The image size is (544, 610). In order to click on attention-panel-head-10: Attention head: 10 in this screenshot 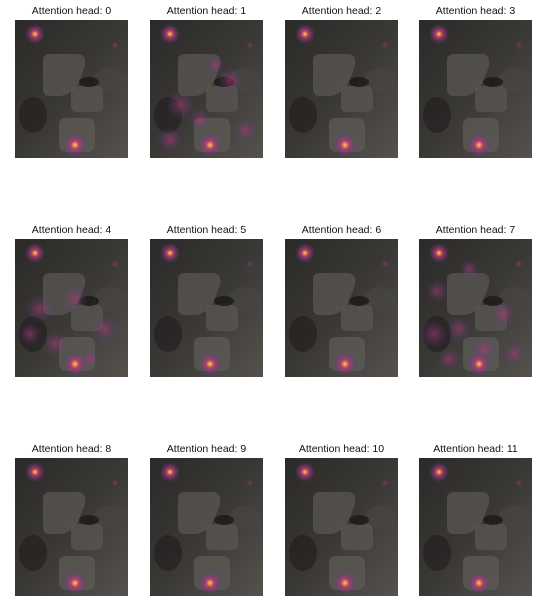, I will do `click(341, 518)`.